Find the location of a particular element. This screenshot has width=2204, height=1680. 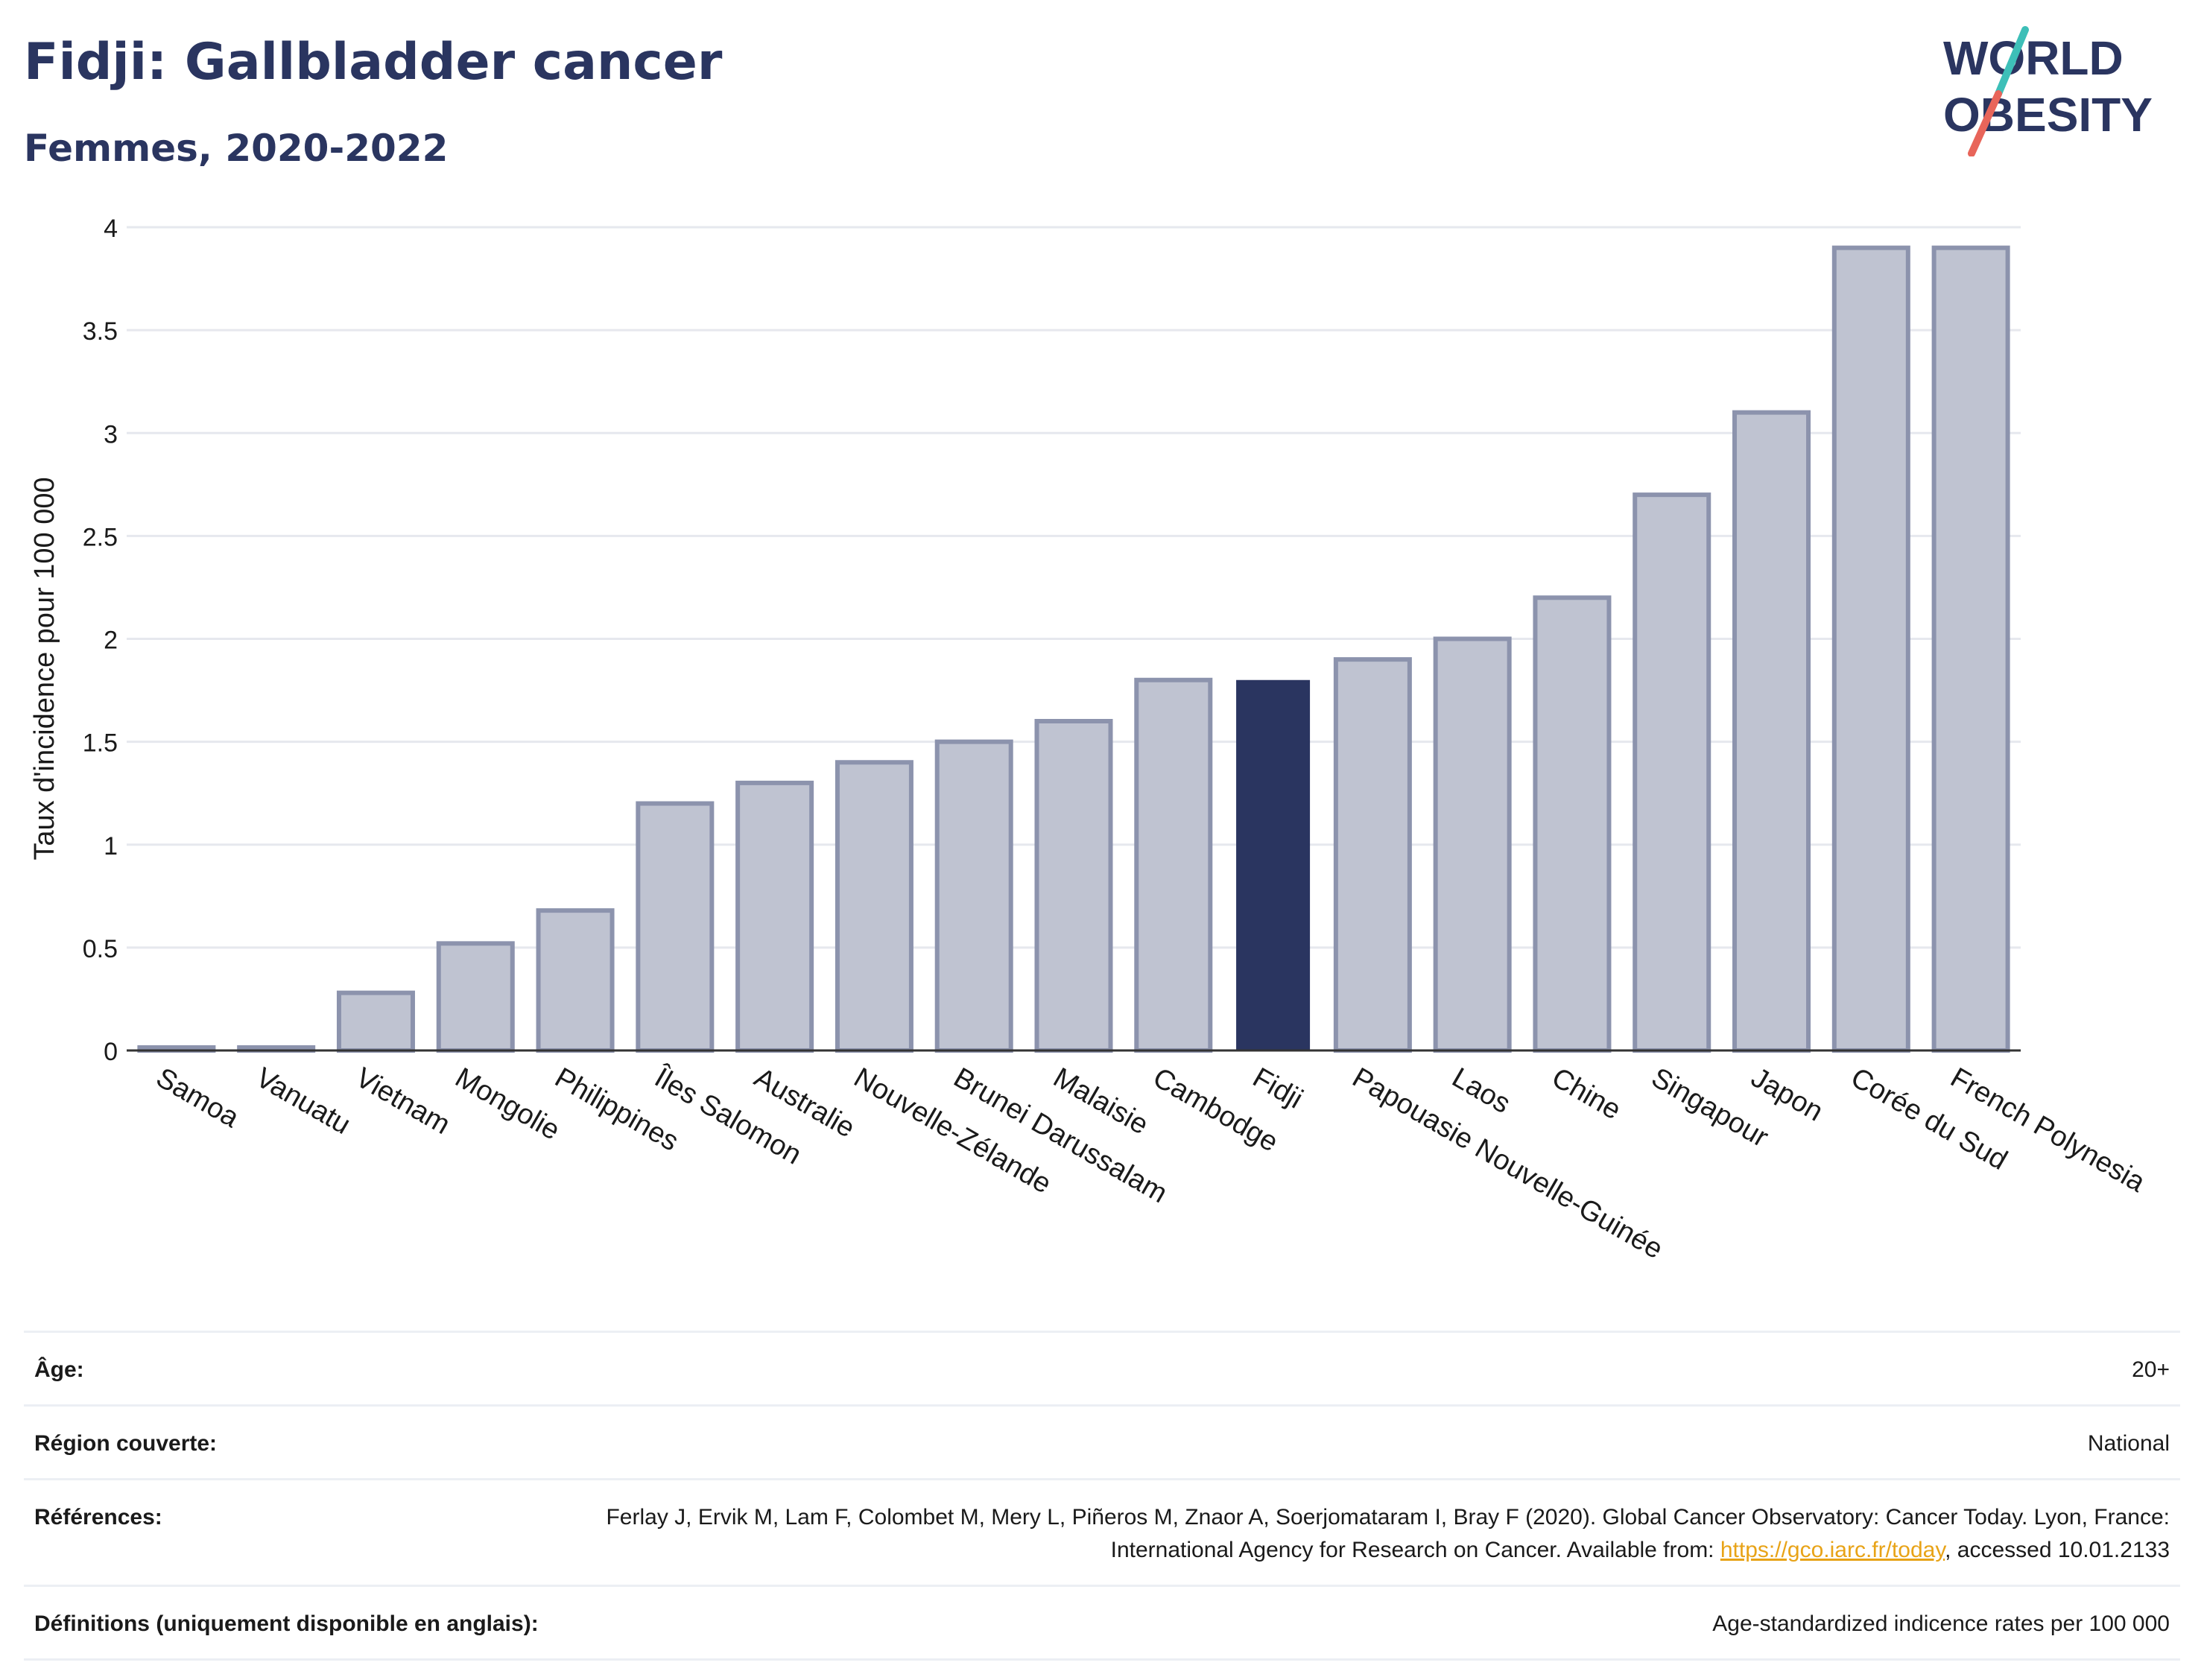

reference-link: https://gco.iarc.fr/today is located at coordinates (1832, 1550).